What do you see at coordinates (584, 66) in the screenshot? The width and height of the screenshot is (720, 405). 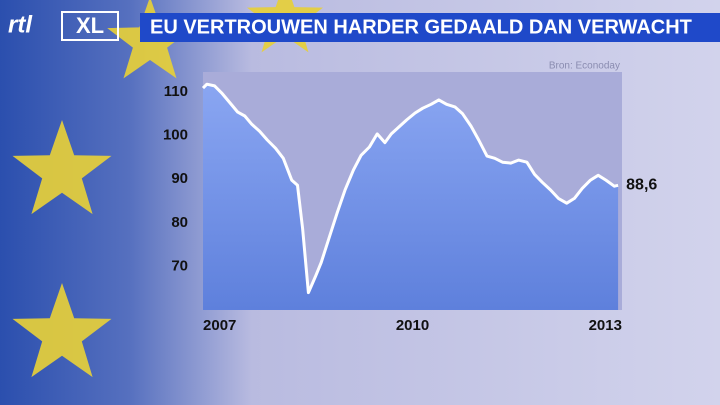 I see `source: Bron: Econoday` at bounding box center [584, 66].